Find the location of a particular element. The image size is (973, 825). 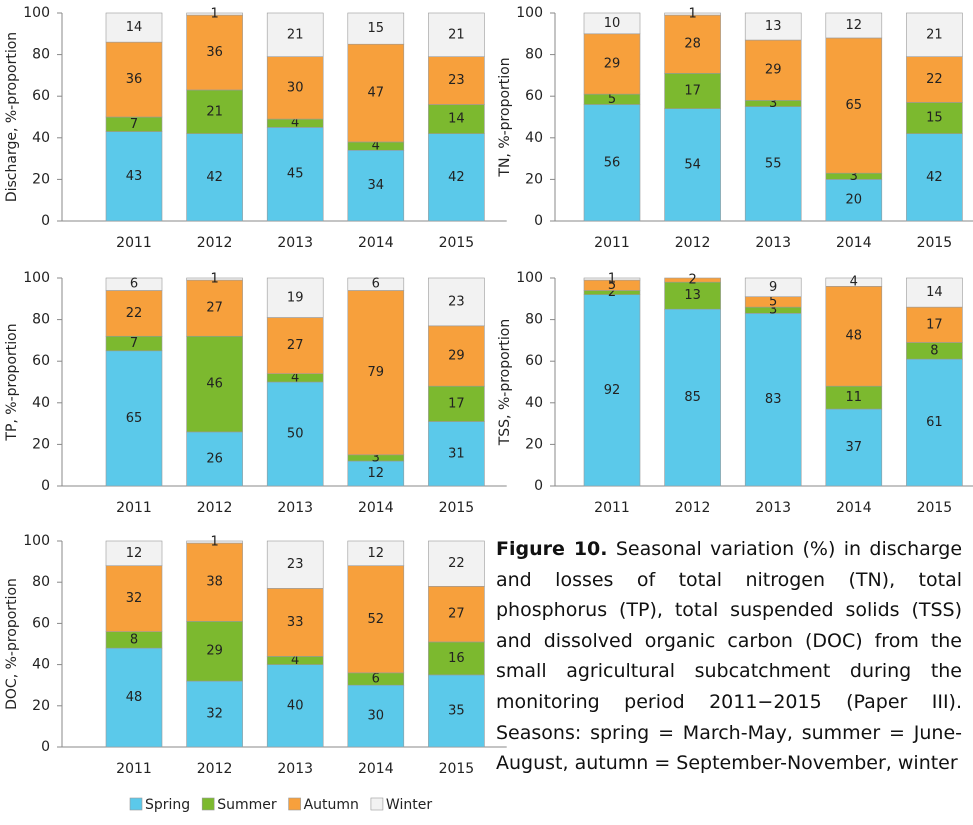

data-label: 11 is located at coordinates (854, 397).